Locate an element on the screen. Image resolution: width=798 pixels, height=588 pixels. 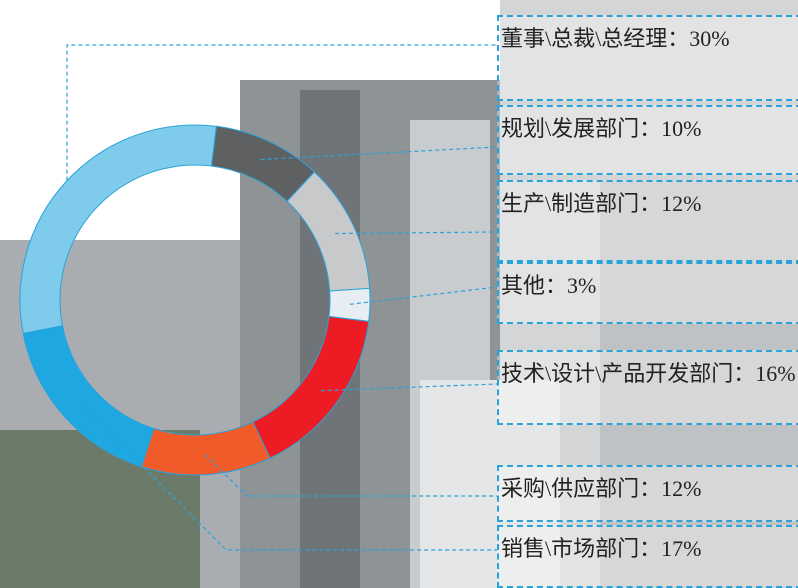
category-label: 规划\发展部门： is located at coordinates (581, 128).